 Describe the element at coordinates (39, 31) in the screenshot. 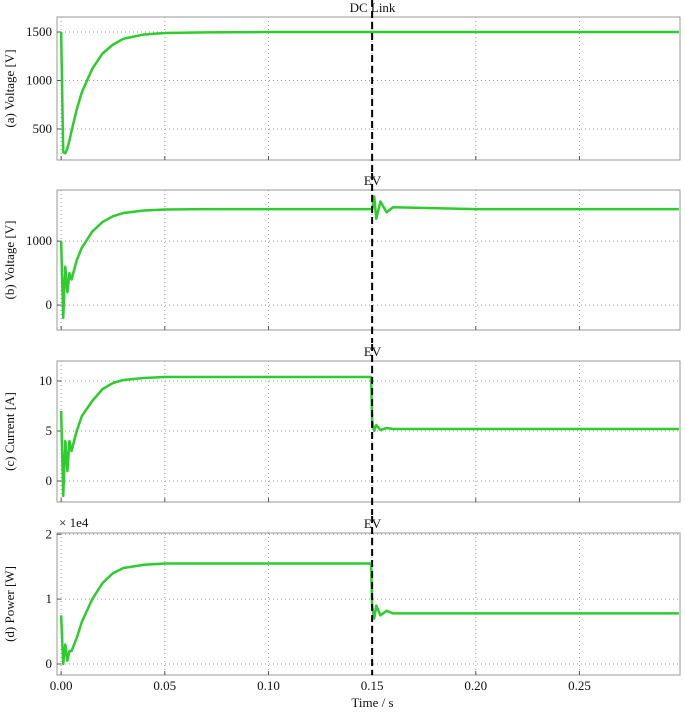

I see `y-tick-label: 1500` at that location.